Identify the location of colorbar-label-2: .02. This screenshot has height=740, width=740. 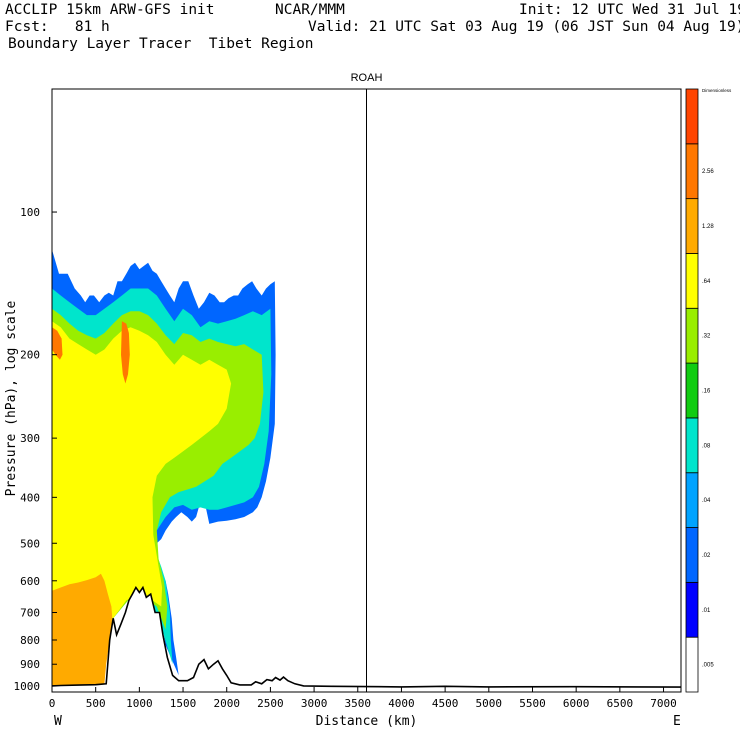
(706, 556).